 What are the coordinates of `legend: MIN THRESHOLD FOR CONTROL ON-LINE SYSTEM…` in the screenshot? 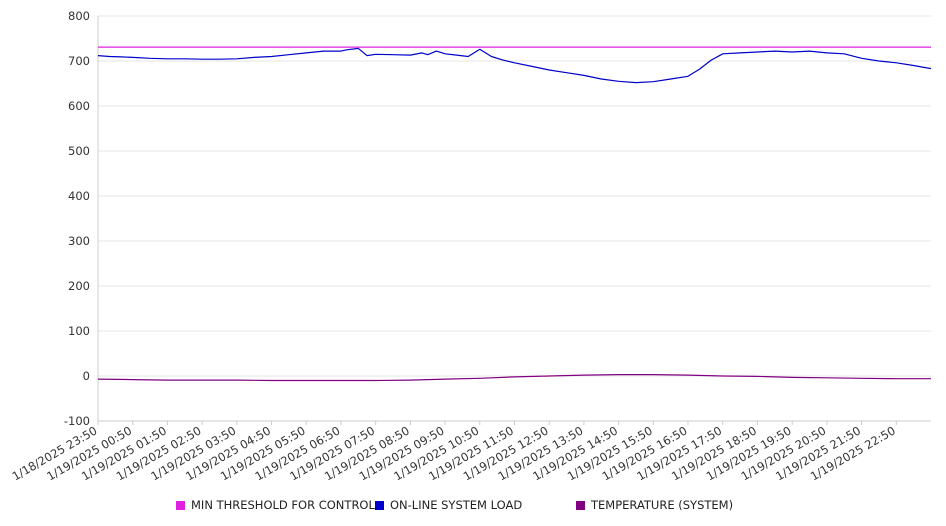 It's located at (473, 506).